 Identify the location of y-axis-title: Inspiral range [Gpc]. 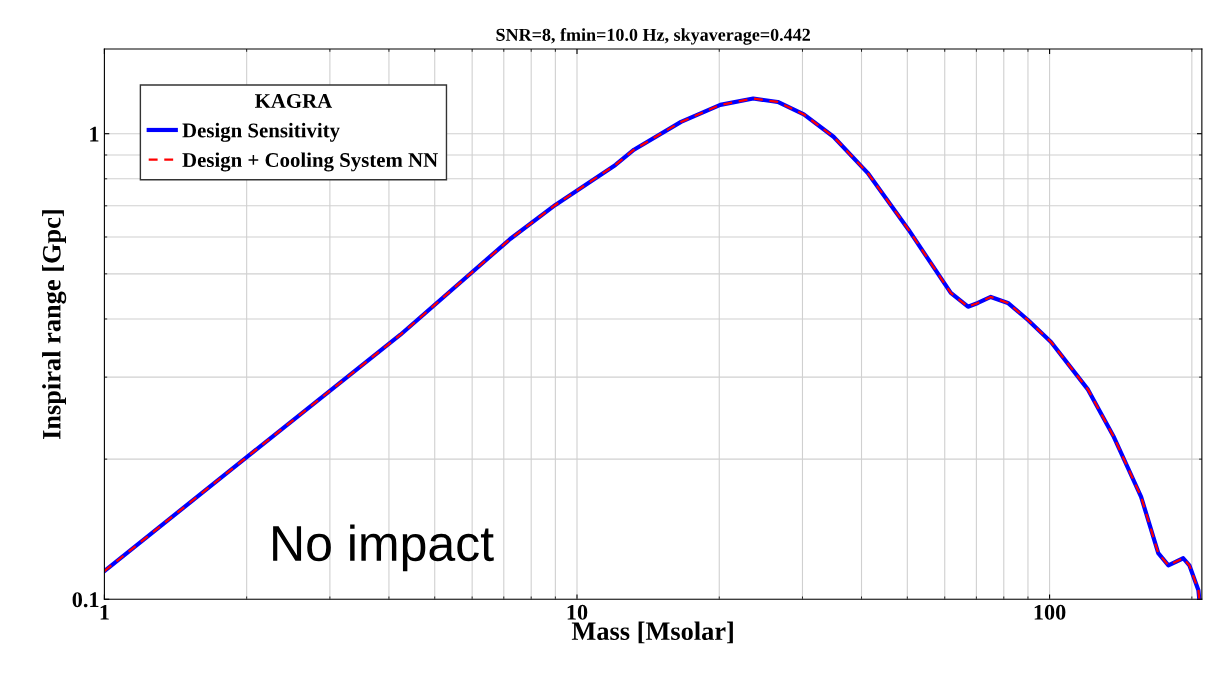
(54, 325).